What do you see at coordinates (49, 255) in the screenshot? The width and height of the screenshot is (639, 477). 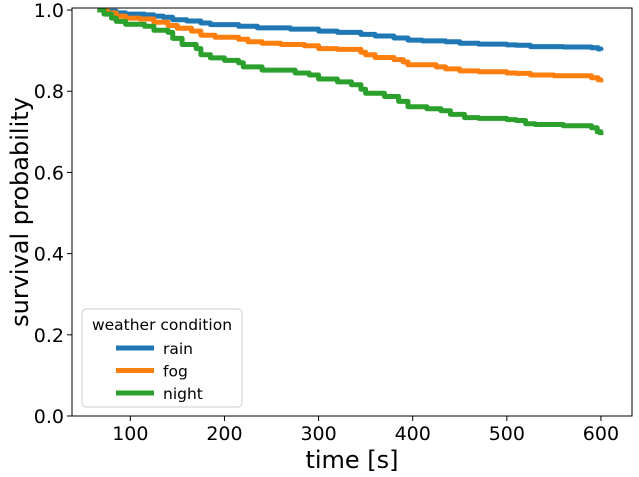 I see `y-tick-label: 0.4` at bounding box center [49, 255].